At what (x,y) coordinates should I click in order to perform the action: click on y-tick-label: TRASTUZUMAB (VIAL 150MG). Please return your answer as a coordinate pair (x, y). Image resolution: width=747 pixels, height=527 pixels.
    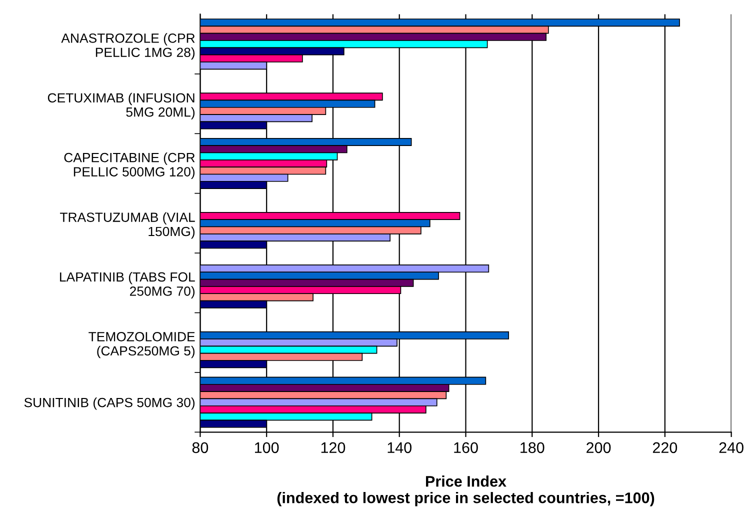
    Looking at the image, I should click on (127, 225).